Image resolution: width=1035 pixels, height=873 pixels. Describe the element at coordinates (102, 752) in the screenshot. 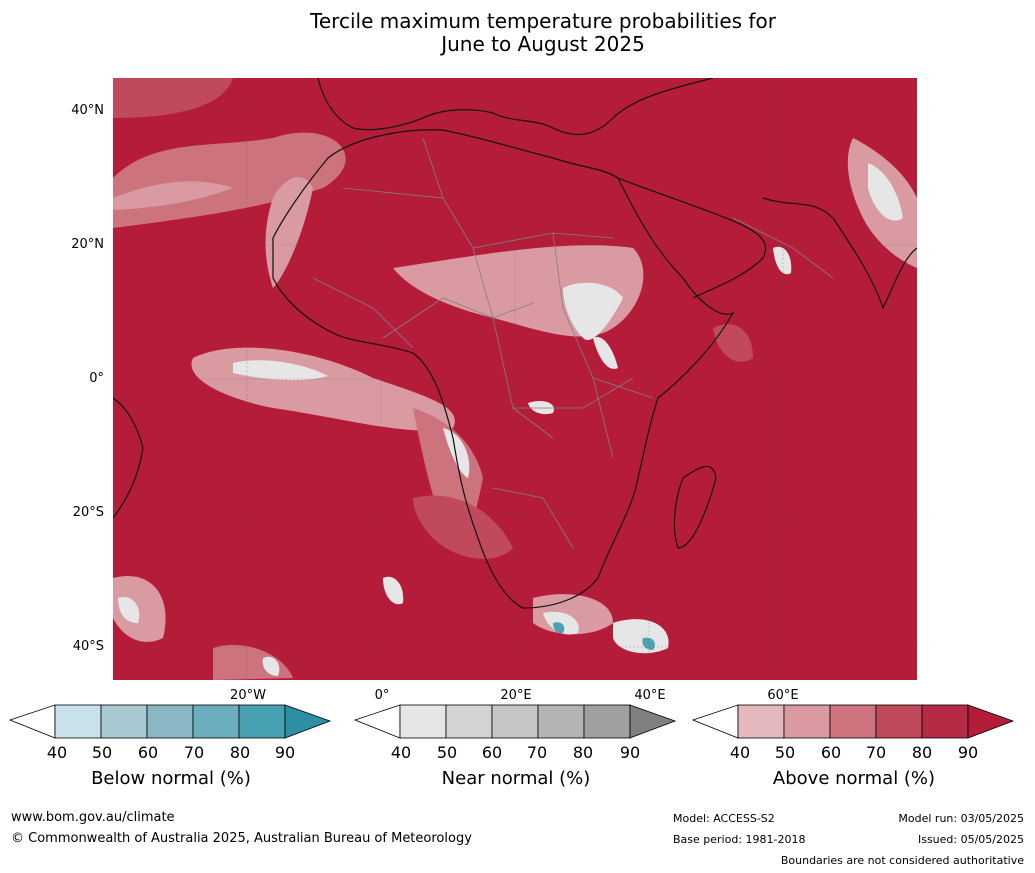

I see `below-tick-50: 50` at that location.